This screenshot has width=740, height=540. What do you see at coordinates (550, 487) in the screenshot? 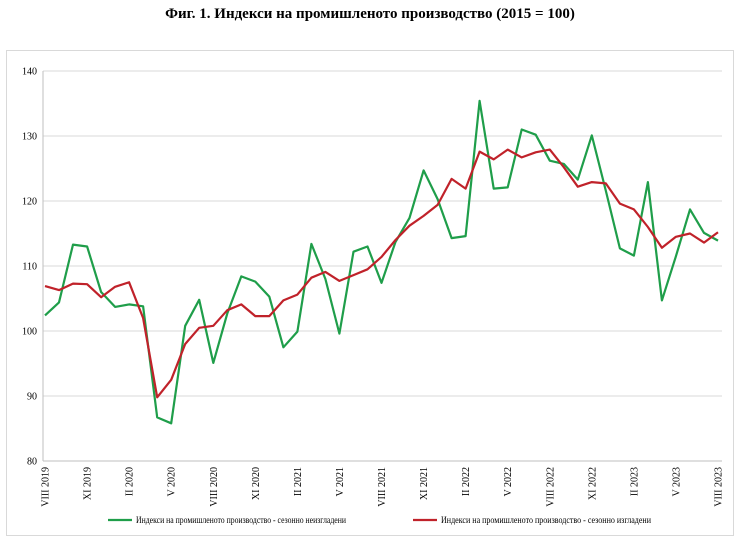
I see `x-tick-label: VIII 2022` at bounding box center [550, 487].